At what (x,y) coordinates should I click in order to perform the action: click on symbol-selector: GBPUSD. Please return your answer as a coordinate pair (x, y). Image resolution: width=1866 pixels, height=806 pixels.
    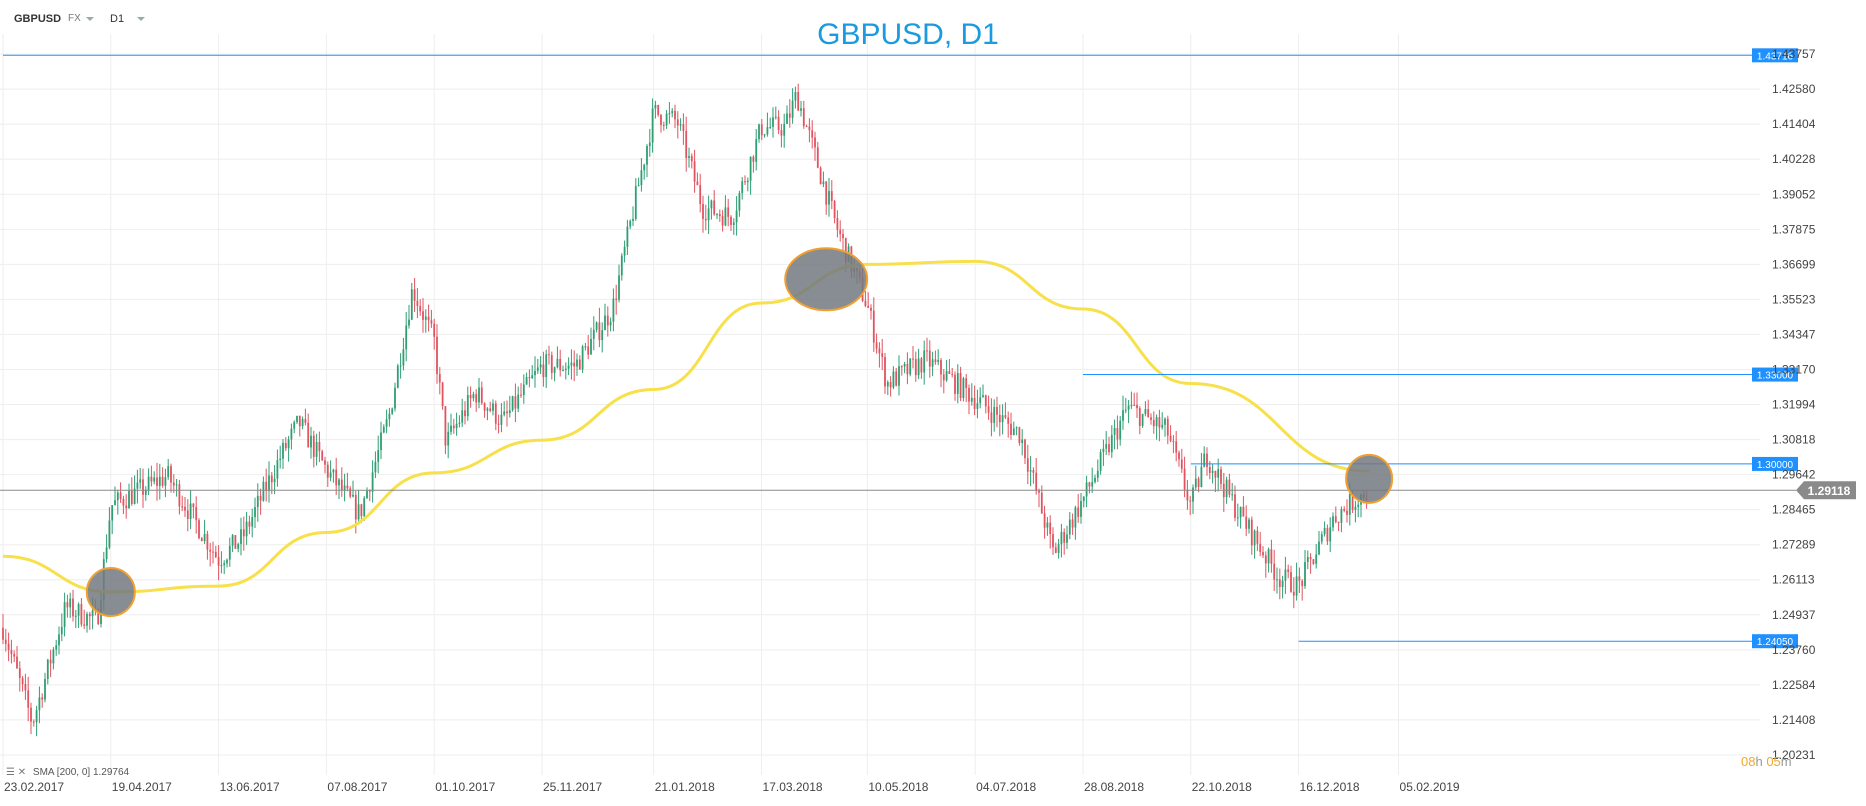
    Looking at the image, I should click on (38, 19).